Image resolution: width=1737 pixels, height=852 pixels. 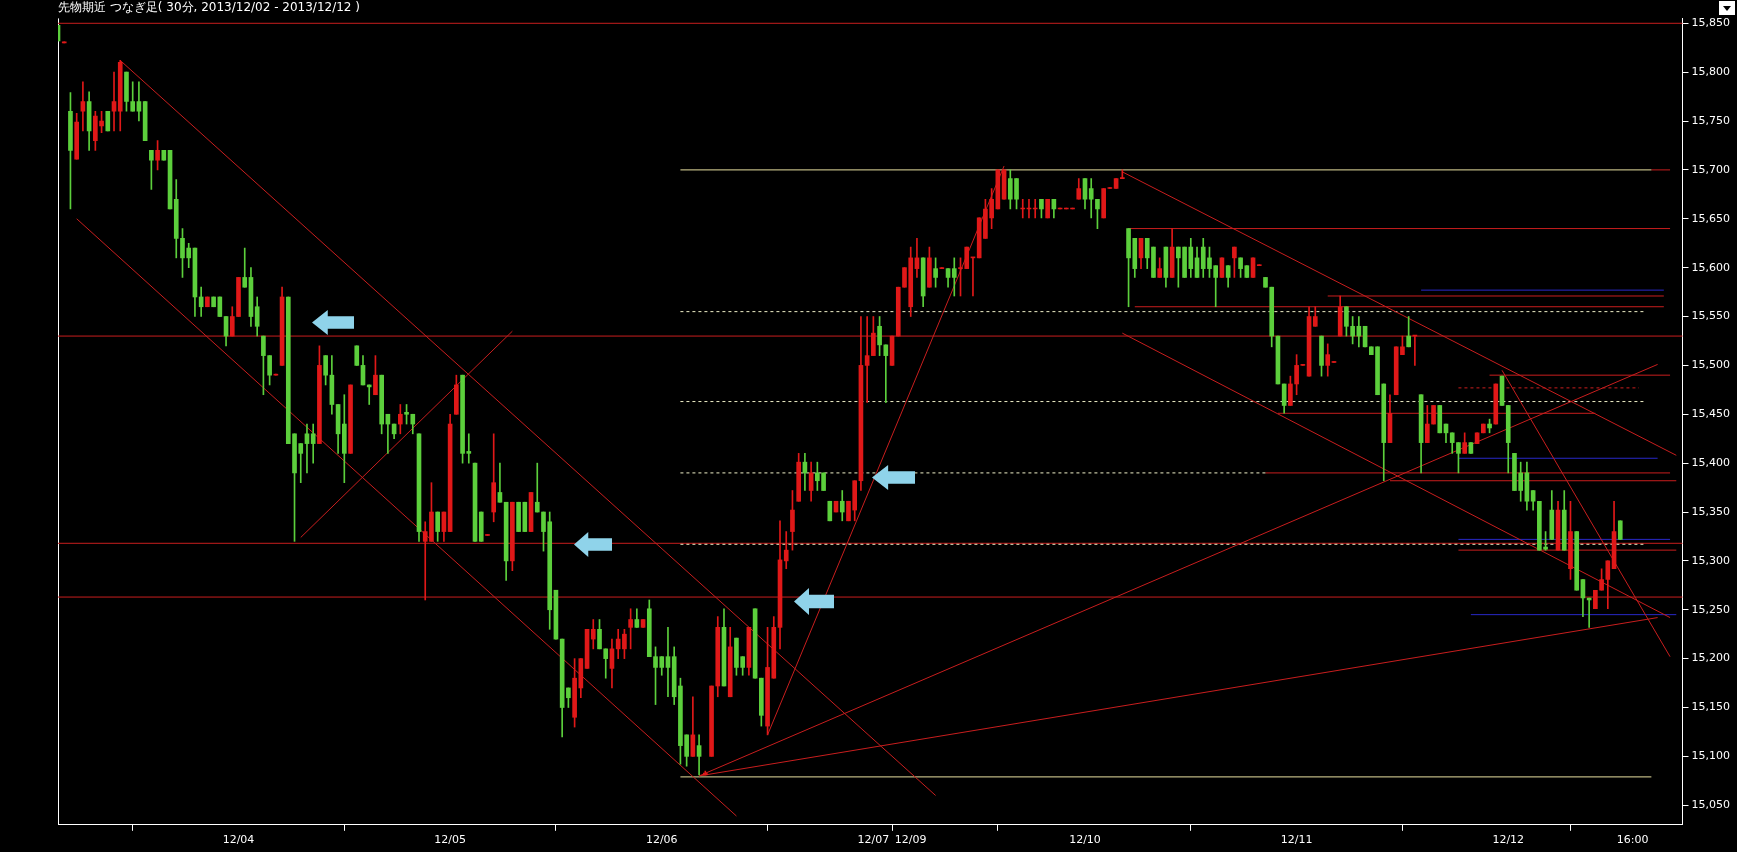 What do you see at coordinates (238, 840) in the screenshot?
I see `x-tick-label: 12/04` at bounding box center [238, 840].